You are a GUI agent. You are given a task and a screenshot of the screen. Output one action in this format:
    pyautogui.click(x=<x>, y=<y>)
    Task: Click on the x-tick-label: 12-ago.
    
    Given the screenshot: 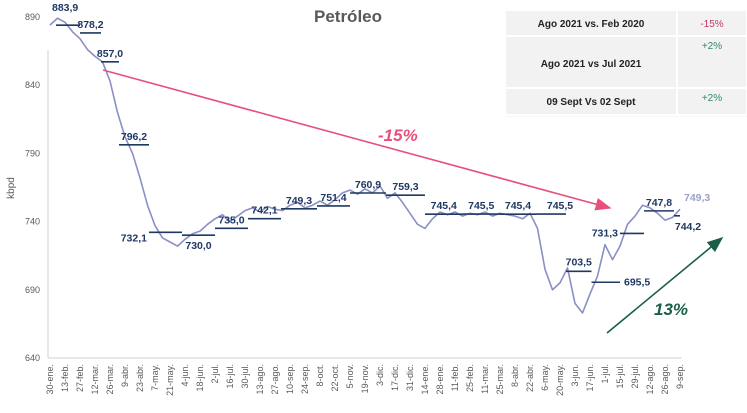 What is the action you would take?
    pyautogui.click(x=650, y=379)
    